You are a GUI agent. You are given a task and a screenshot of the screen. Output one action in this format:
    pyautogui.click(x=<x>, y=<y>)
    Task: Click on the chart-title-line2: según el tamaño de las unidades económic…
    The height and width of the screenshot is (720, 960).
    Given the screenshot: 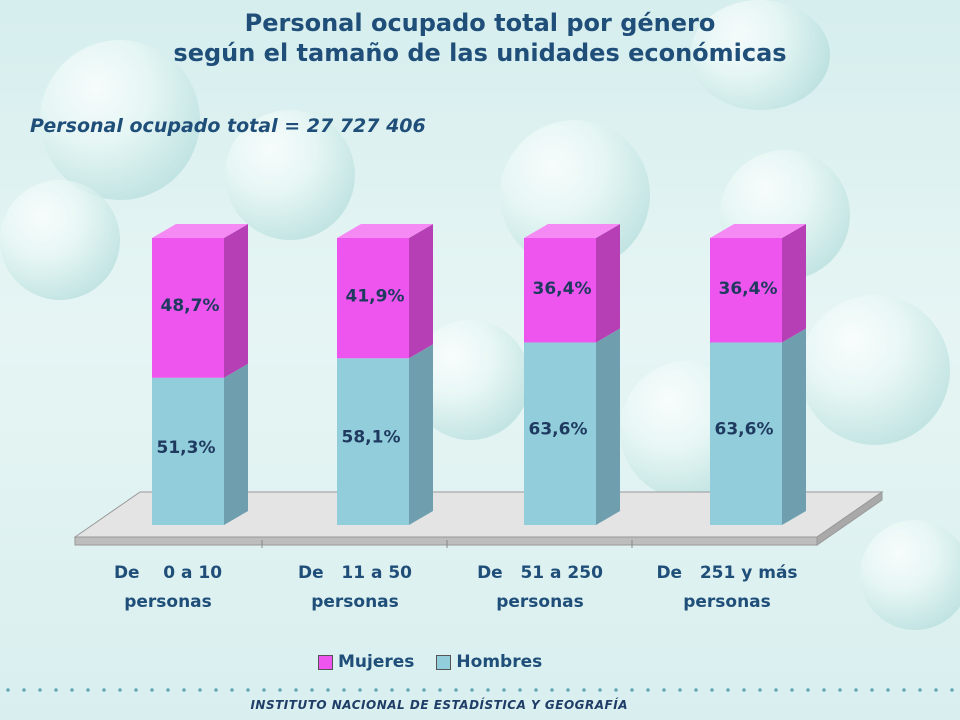 What is the action you would take?
    pyautogui.click(x=480, y=53)
    